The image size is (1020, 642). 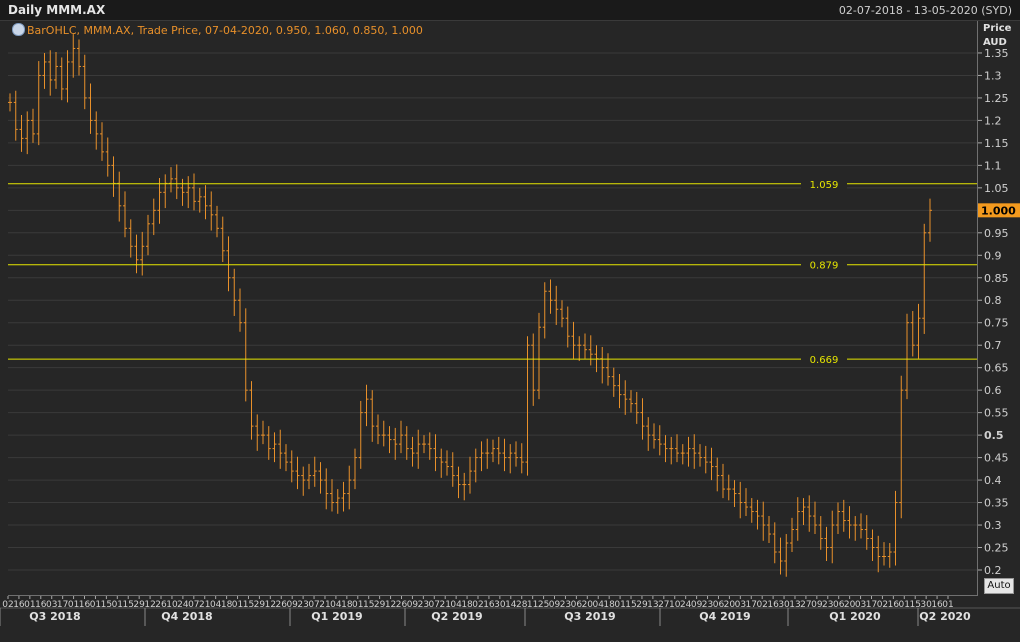 What do you see at coordinates (589, 616) in the screenshot?
I see `period-label: Q3 2019` at bounding box center [589, 616].